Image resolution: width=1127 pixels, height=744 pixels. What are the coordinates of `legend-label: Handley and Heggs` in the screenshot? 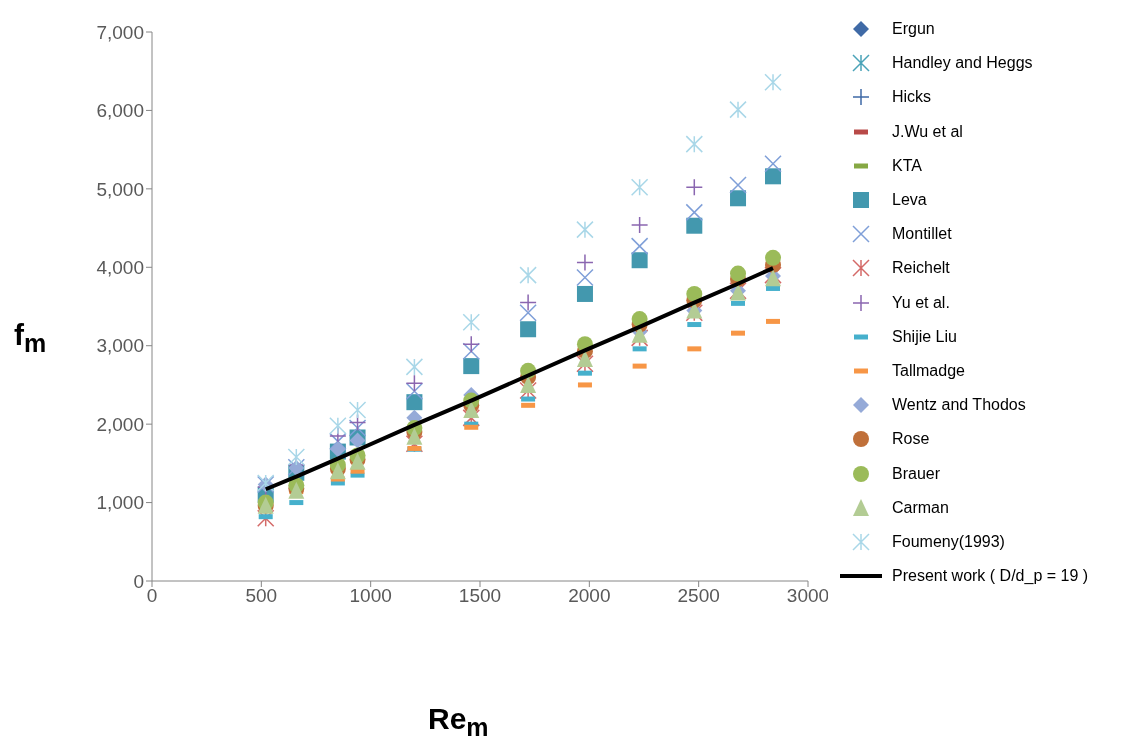 It's located at (962, 63).